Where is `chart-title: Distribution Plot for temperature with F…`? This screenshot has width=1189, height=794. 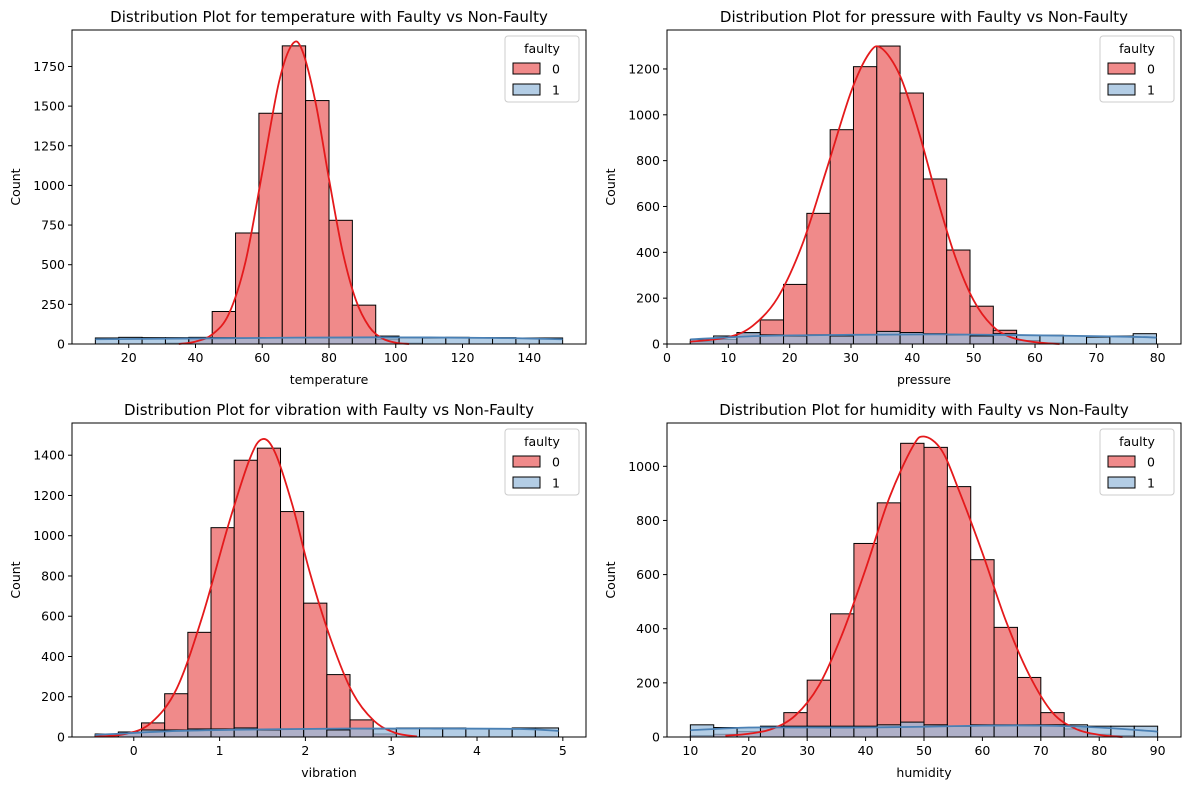 chart-title: Distribution Plot for temperature with F… is located at coordinates (329, 17).